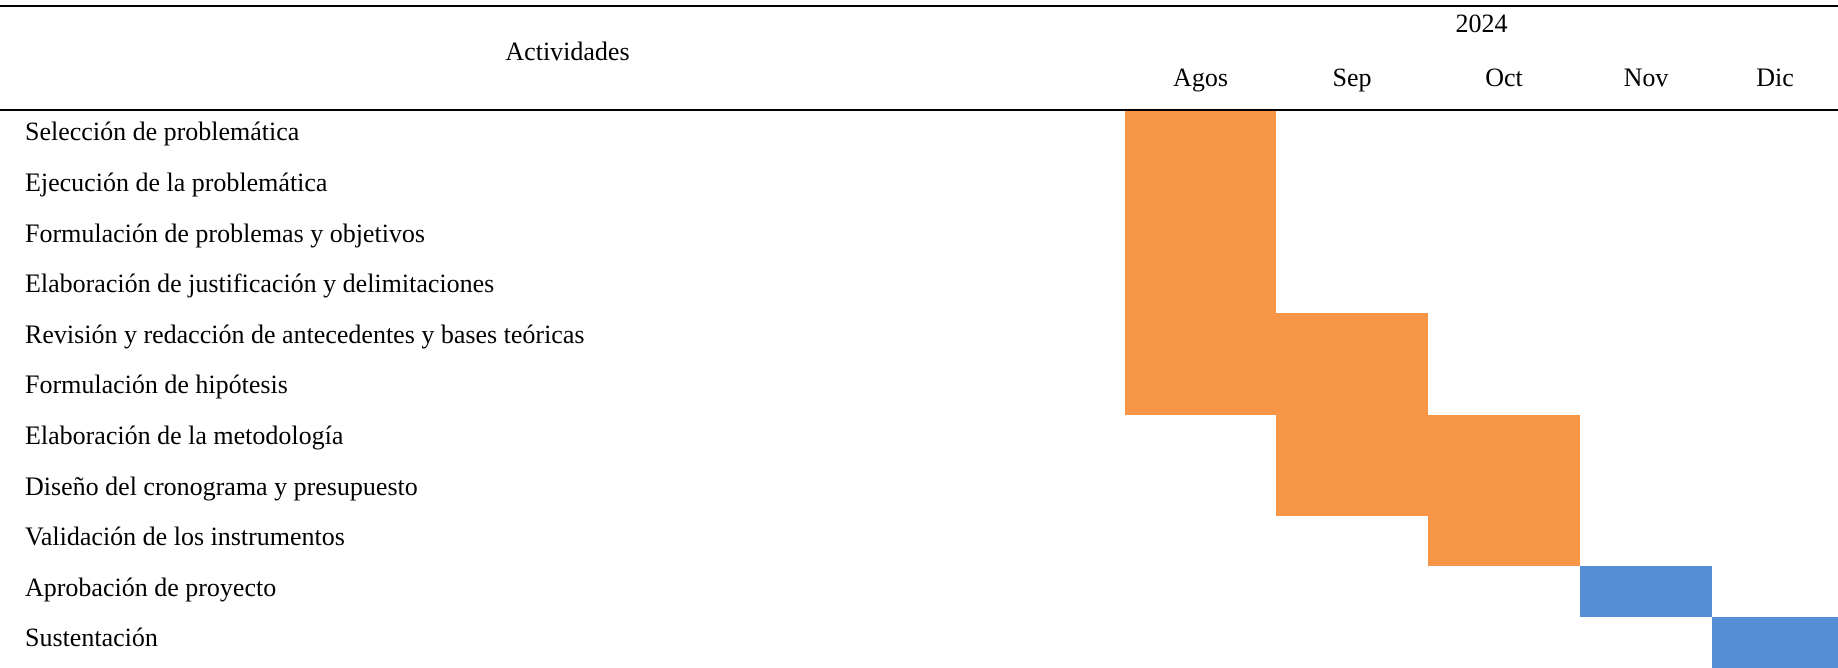  Describe the element at coordinates (91, 638) in the screenshot. I see `activity-label: Sustentación` at that location.